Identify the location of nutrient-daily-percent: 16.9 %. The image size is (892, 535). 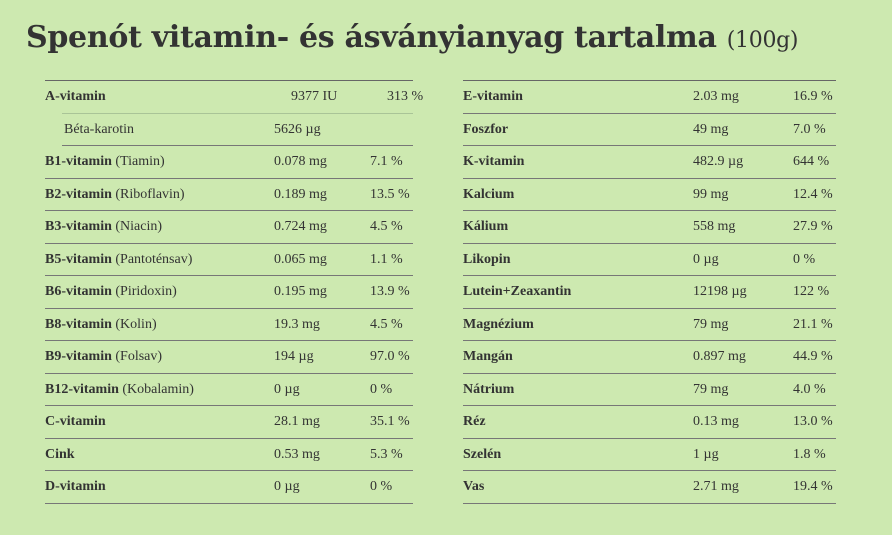
(813, 96).